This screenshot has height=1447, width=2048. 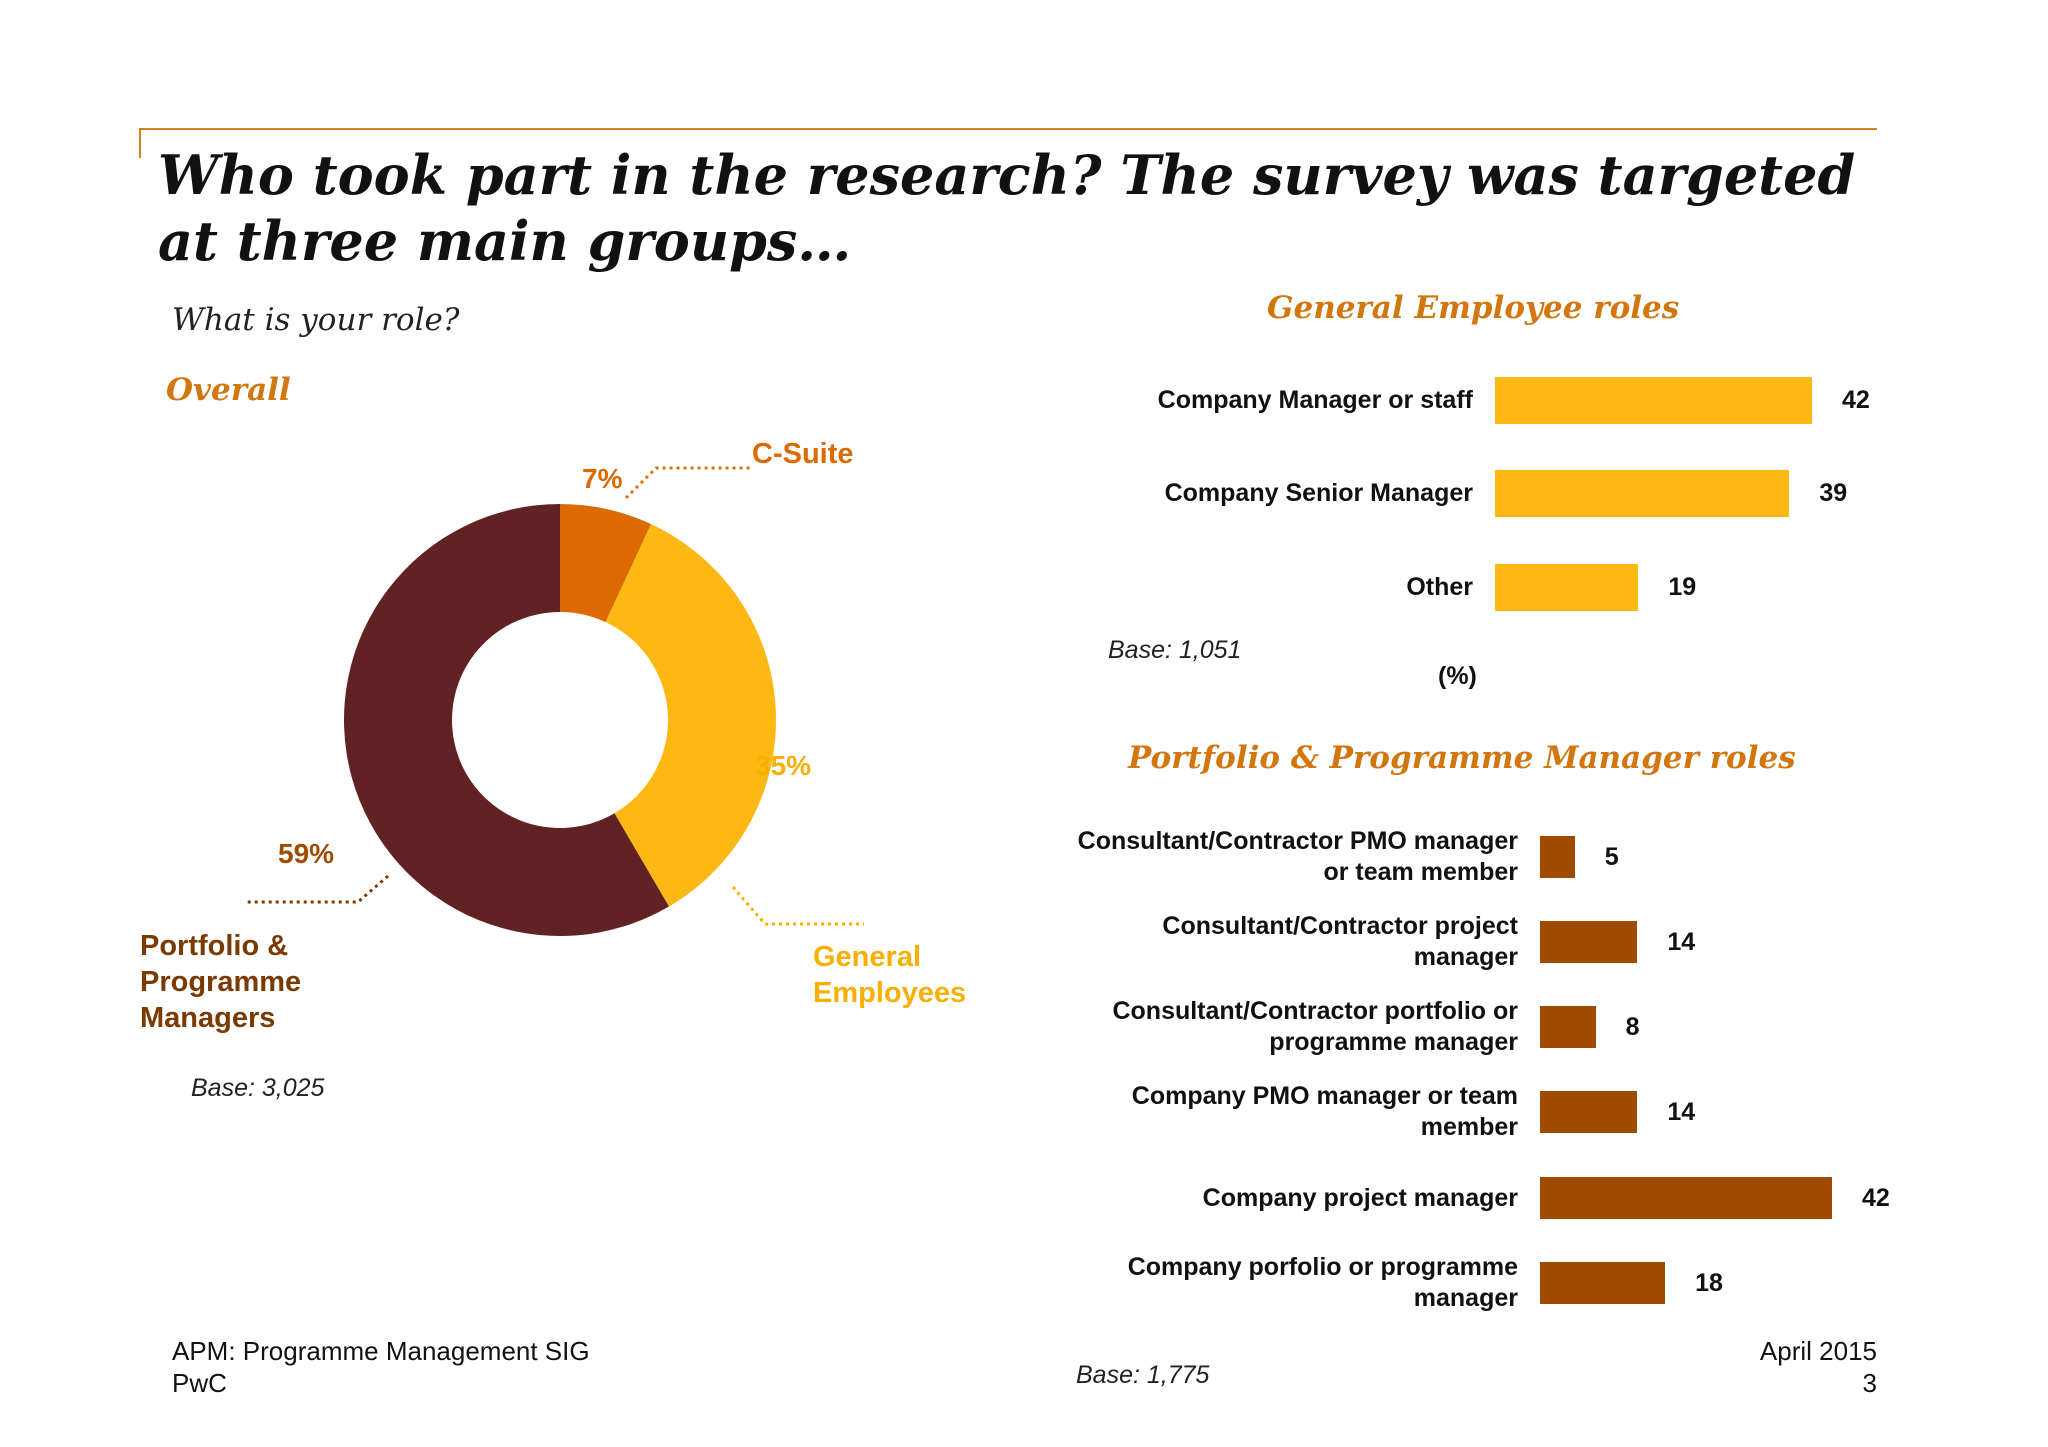 I want to click on pm-bar-value: 5, so click(x=1611, y=856).